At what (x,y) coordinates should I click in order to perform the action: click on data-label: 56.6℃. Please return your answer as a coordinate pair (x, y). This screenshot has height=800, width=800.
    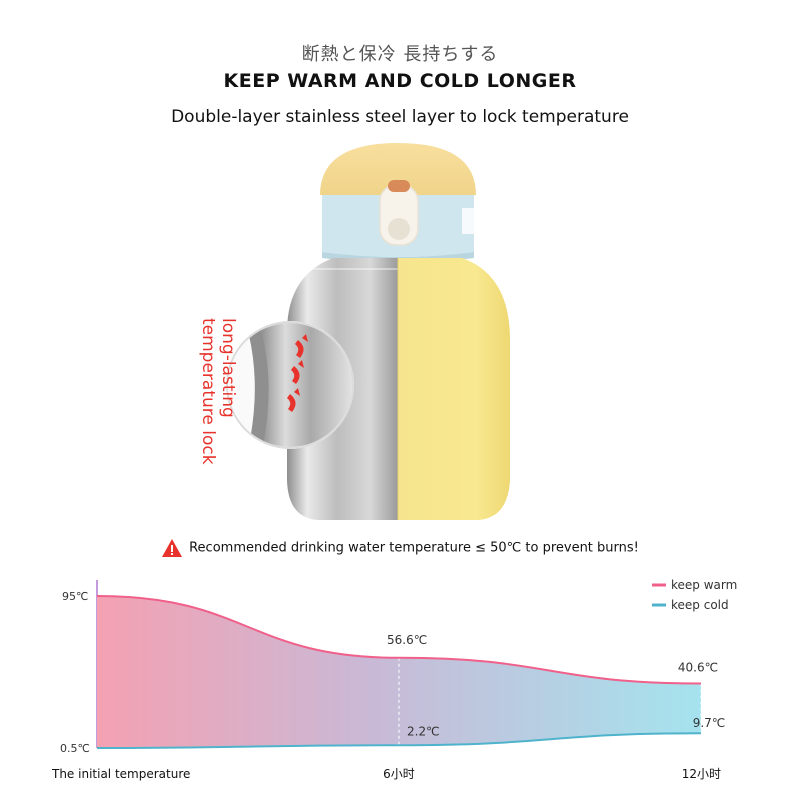
    Looking at the image, I should click on (407, 640).